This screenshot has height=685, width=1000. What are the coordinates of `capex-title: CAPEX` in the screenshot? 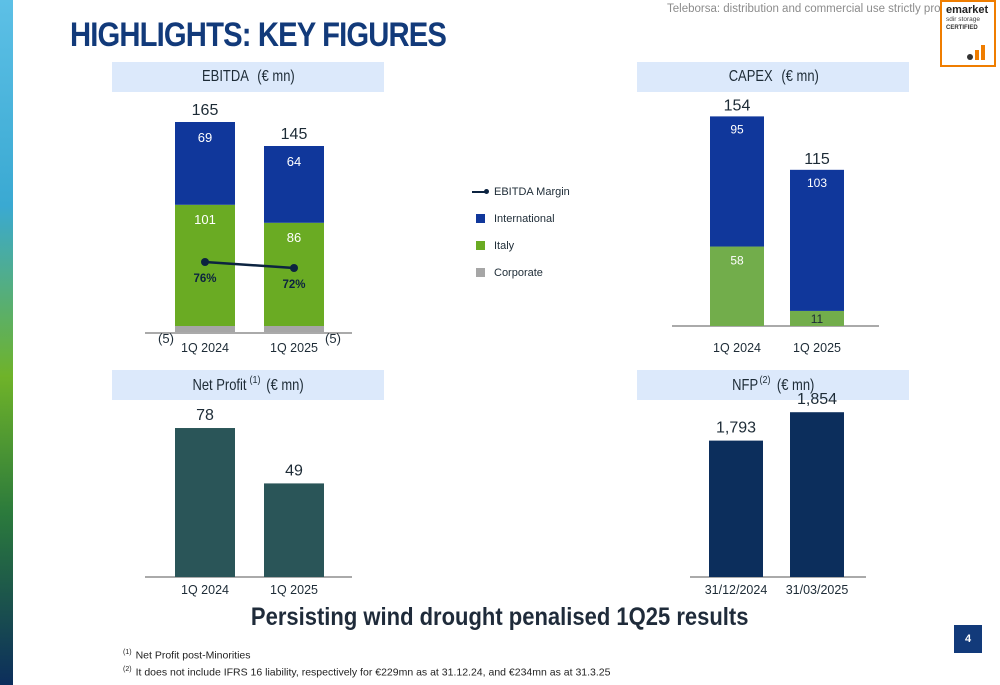 It's located at (750, 76).